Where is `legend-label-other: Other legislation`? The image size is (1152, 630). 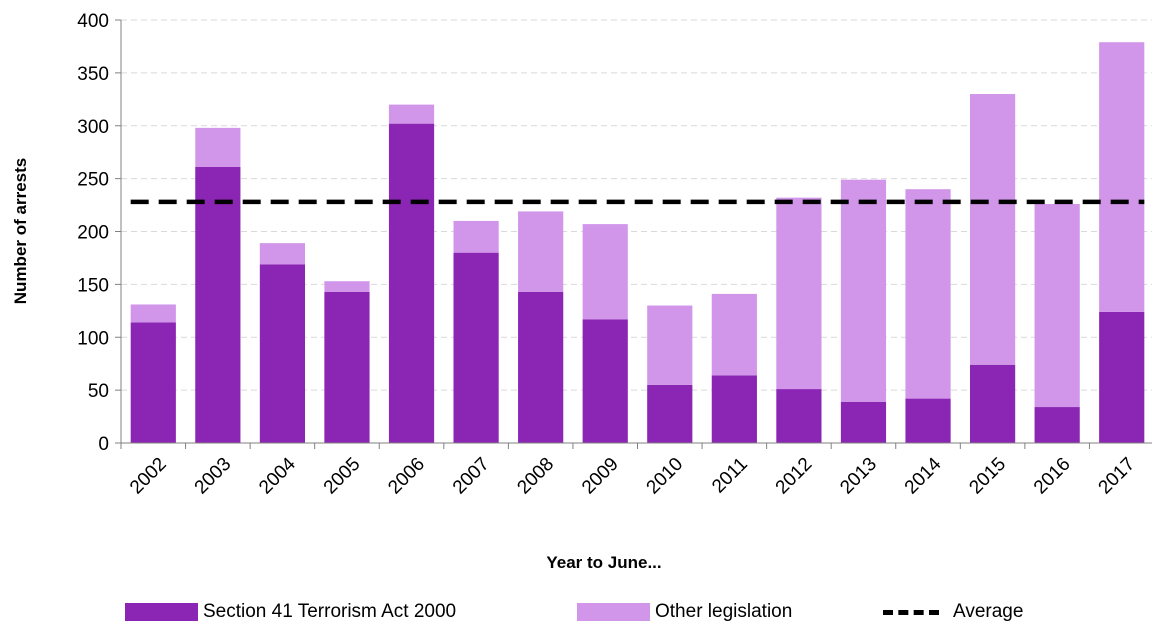 legend-label-other: Other legislation is located at coordinates (724, 611).